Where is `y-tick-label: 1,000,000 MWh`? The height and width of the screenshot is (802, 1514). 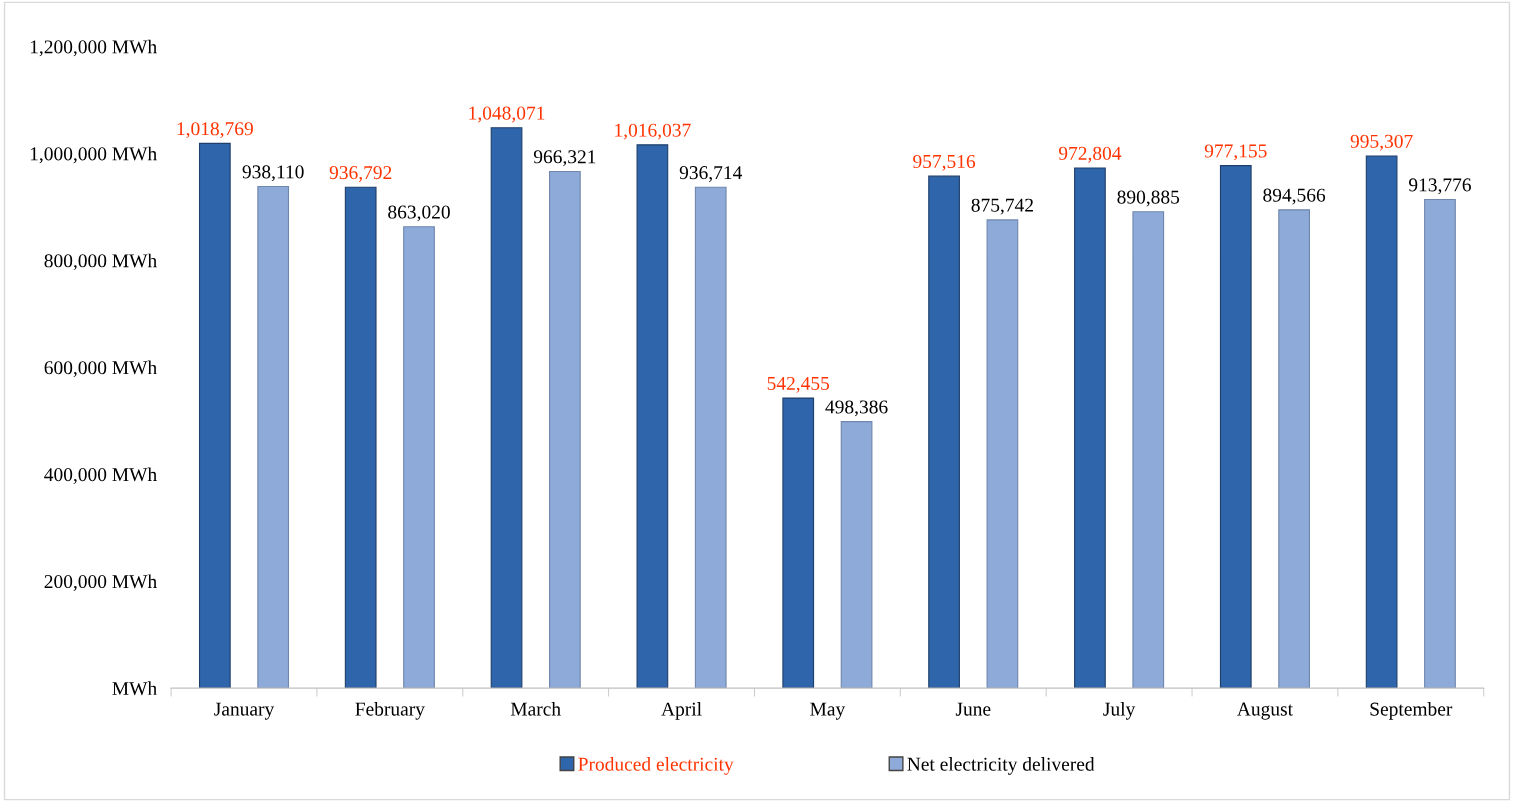 y-tick-label: 1,000,000 MWh is located at coordinates (93, 155).